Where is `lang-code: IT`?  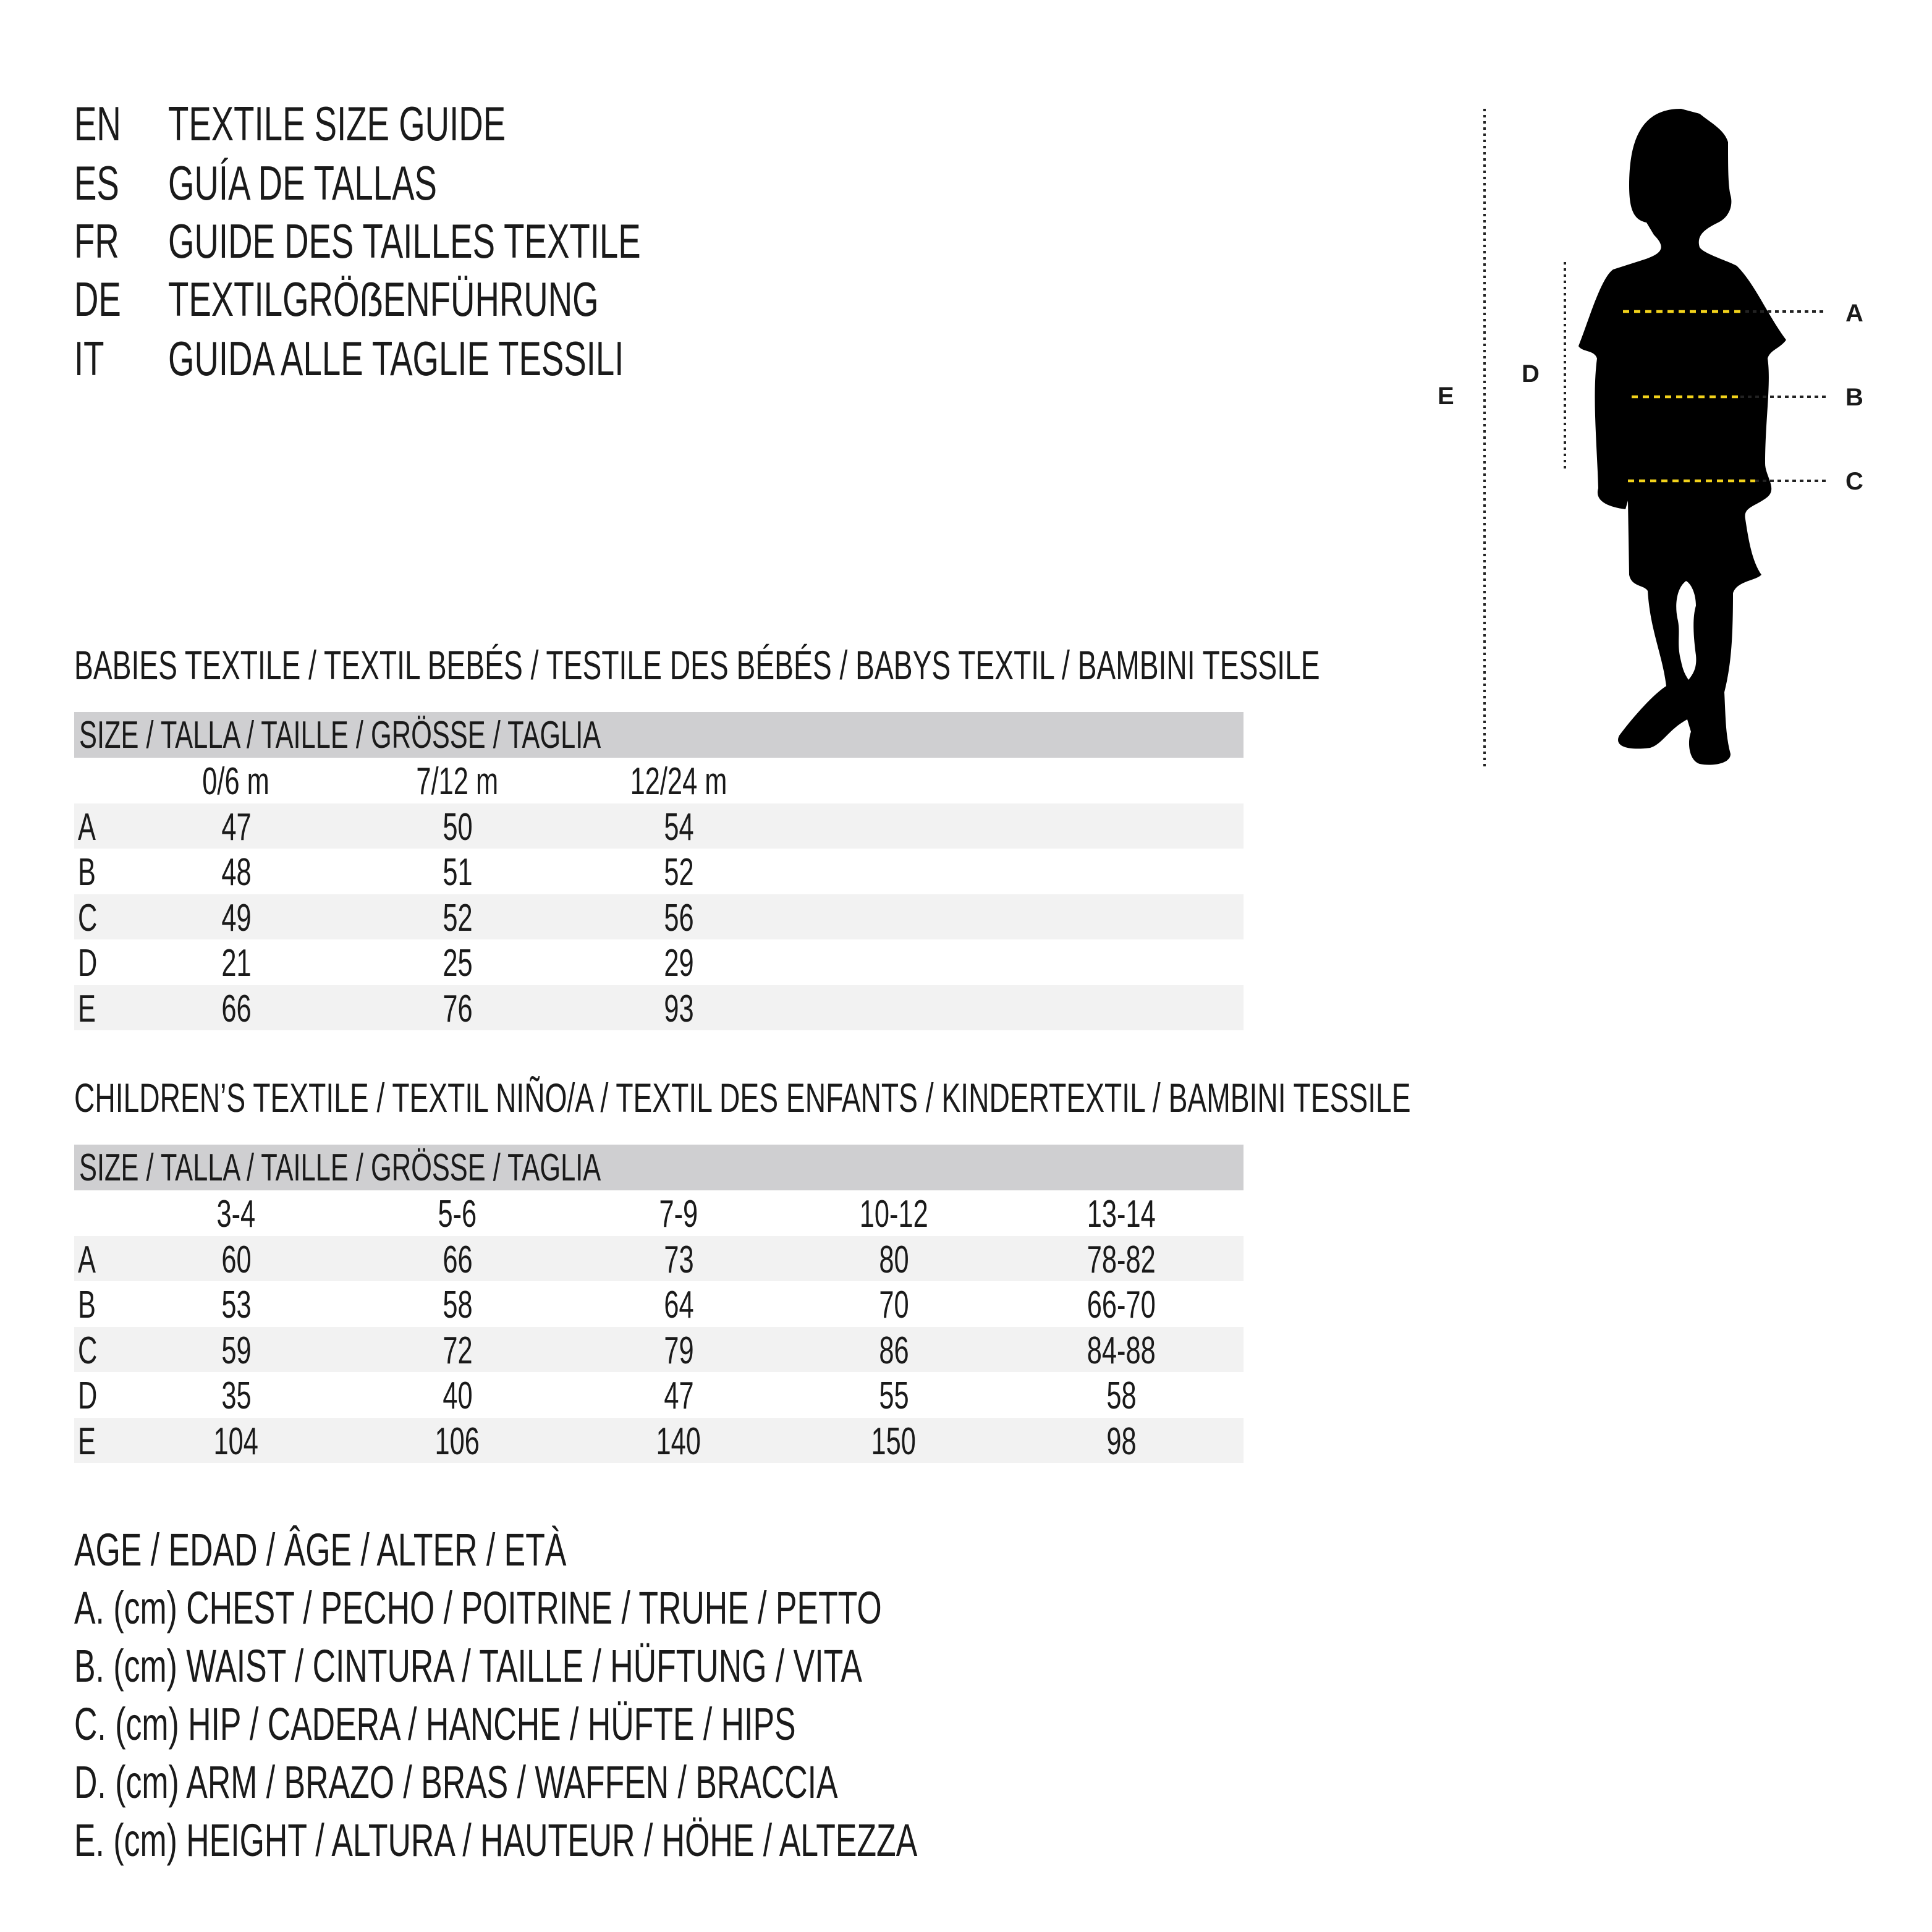
lang-code: IT is located at coordinates (89, 358).